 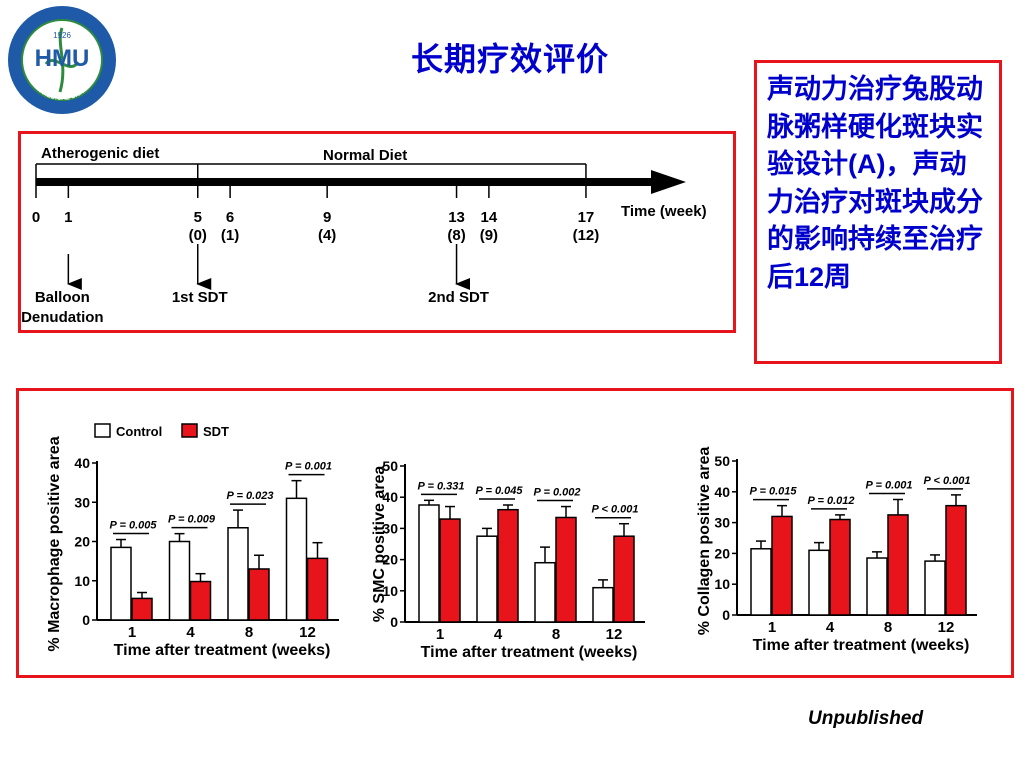 What do you see at coordinates (192, 520) in the screenshot?
I see `p-value-label: P = 0.009` at bounding box center [192, 520].